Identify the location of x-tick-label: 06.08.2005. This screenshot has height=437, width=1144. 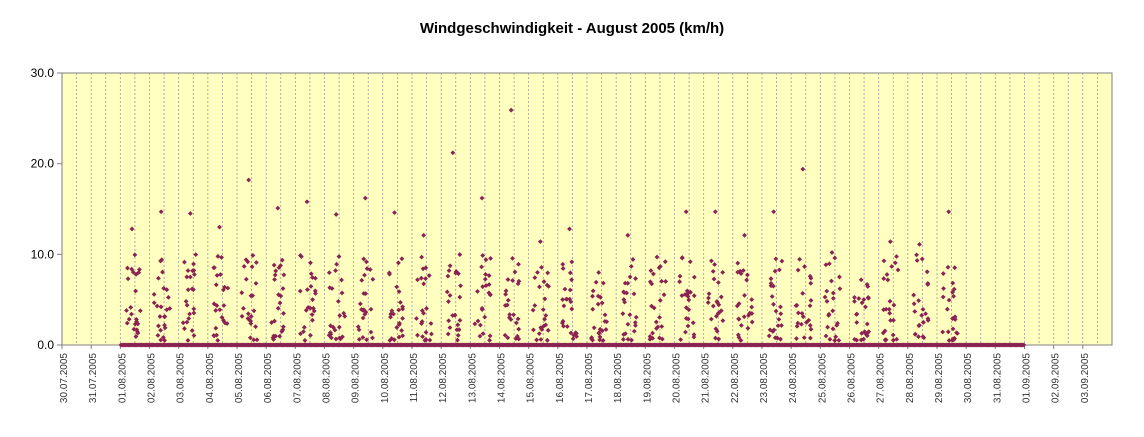
(268, 378).